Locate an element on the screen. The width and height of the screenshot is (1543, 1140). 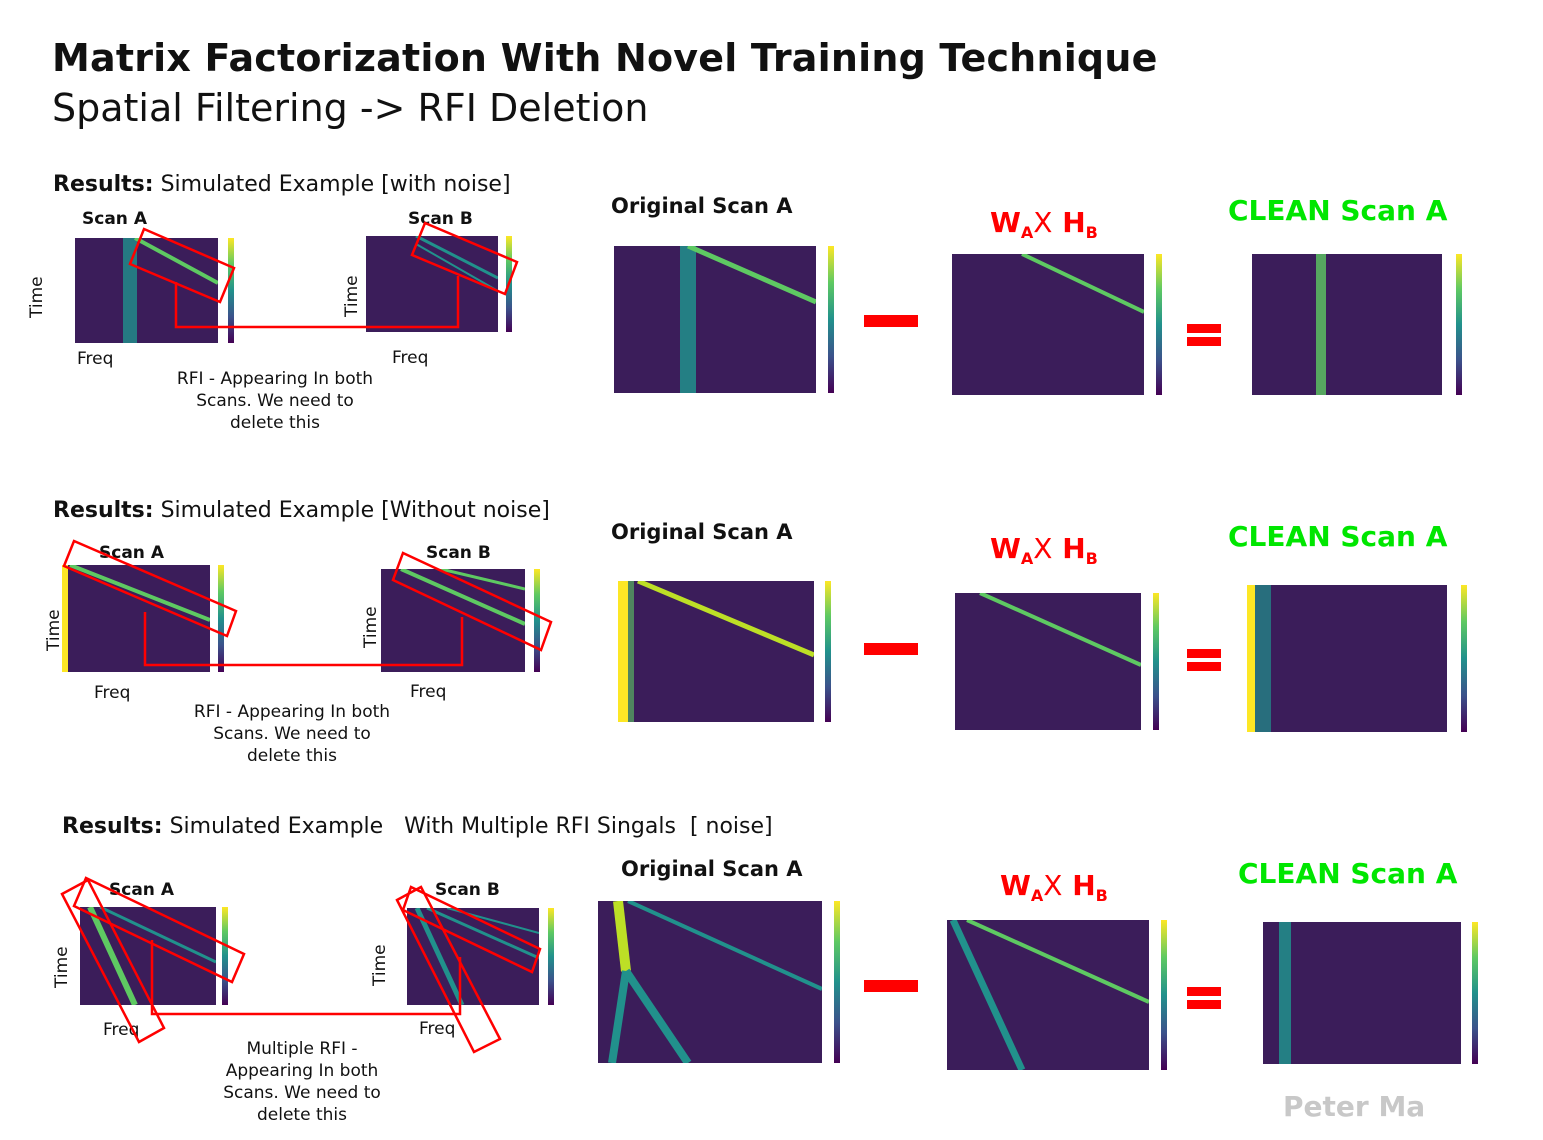
row3-wa-x-hb-label: WAX HB is located at coordinates (1054, 887).